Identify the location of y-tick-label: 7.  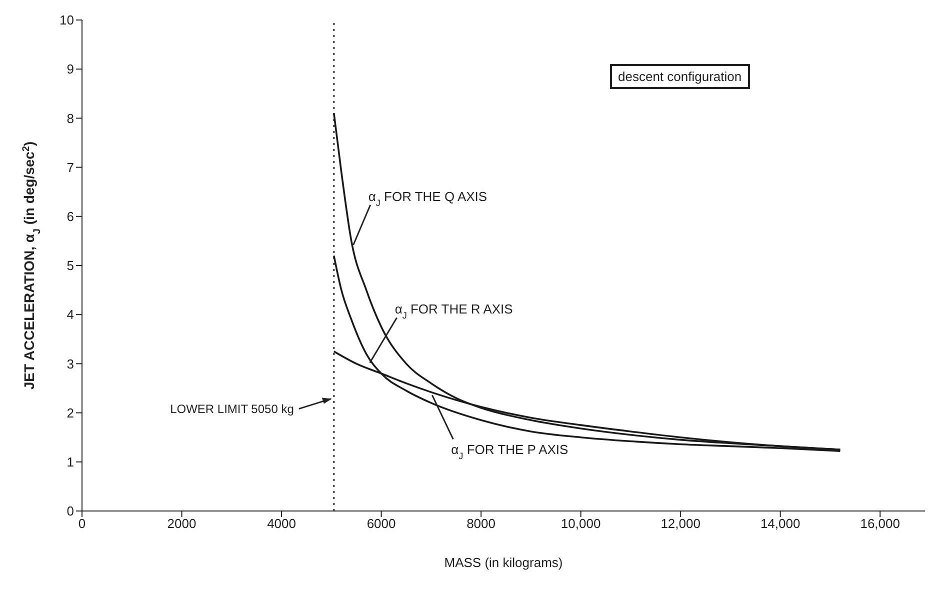
(70, 167).